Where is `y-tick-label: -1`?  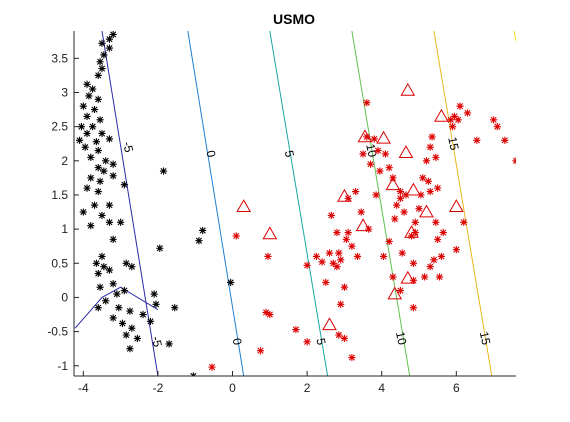
y-tick-label: -1 is located at coordinates (62, 366).